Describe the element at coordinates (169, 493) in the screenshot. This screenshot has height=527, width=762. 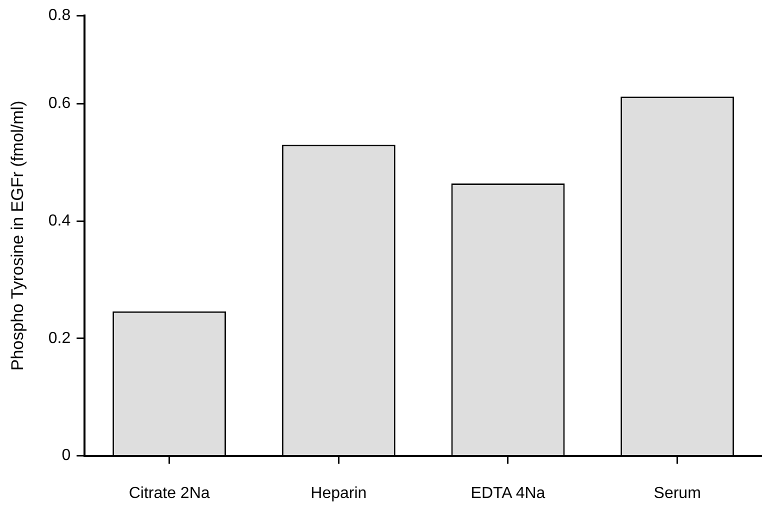
I see `x-tick-label: Citrate 2Na` at that location.